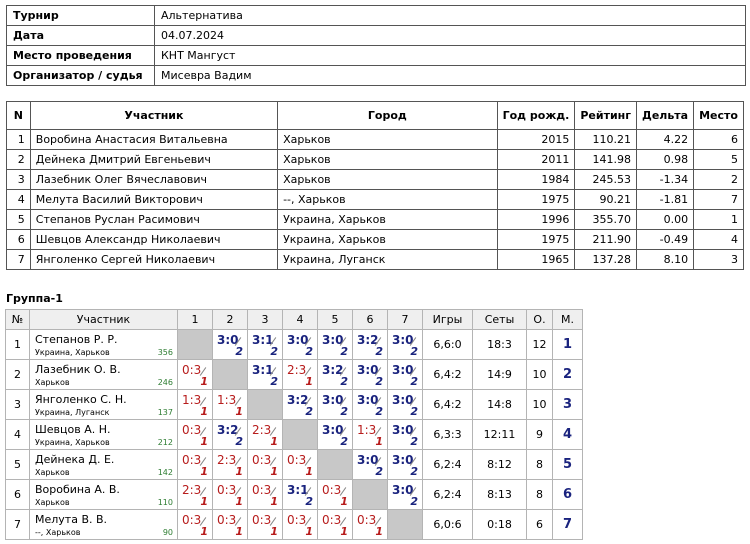 This screenshot has width=750, height=544. I want to click on place-cell: 7, so click(567, 524).